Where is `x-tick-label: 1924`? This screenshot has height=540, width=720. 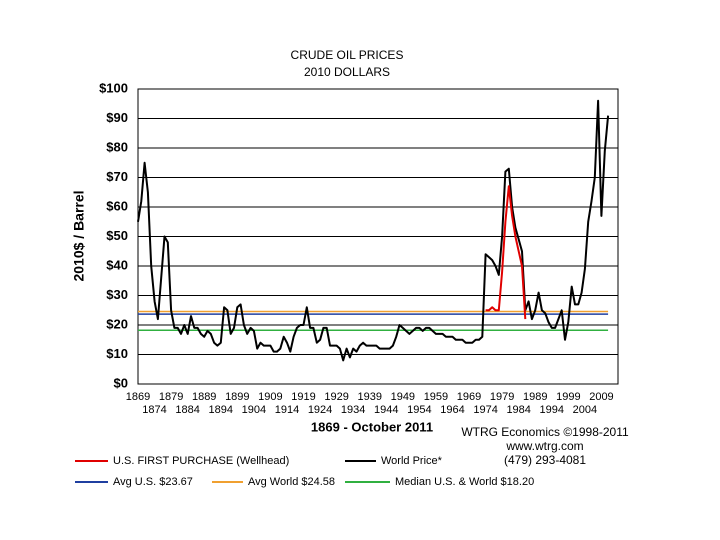
x-tick-label: 1924 is located at coordinates (320, 410).